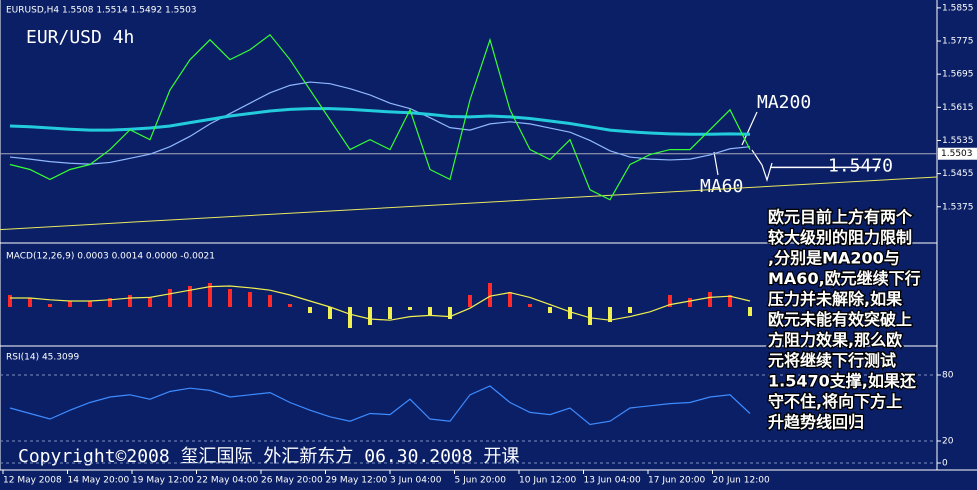  Describe the element at coordinates (612, 481) in the screenshot. I see `x-tick-label: 13 Jun 04:00` at that location.